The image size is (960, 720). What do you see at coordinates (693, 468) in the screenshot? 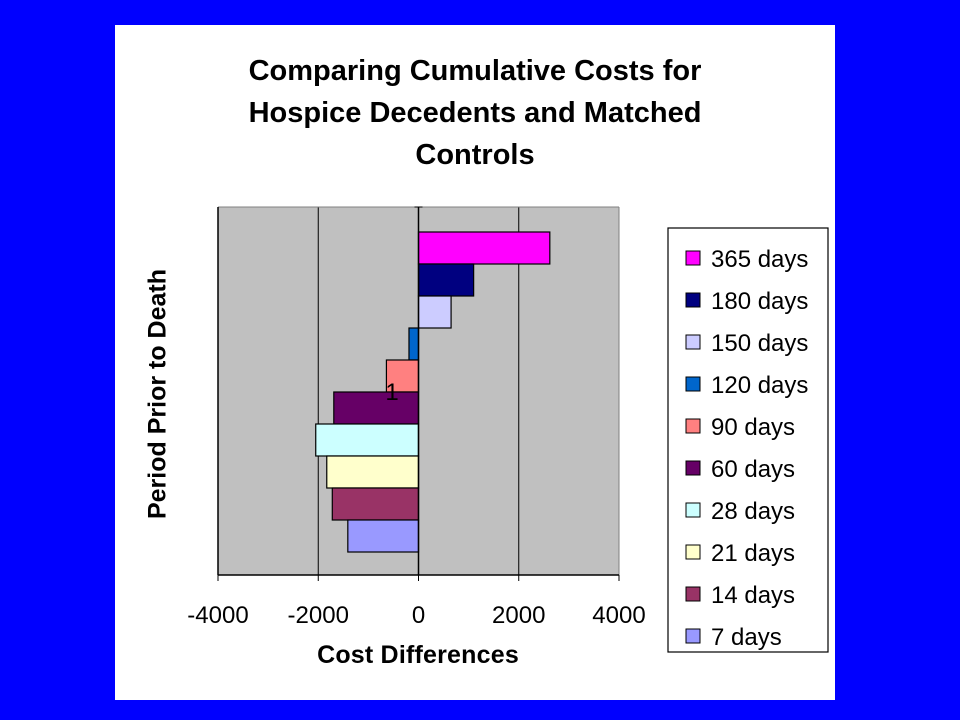
I see `legend-swatch-60-days` at bounding box center [693, 468].